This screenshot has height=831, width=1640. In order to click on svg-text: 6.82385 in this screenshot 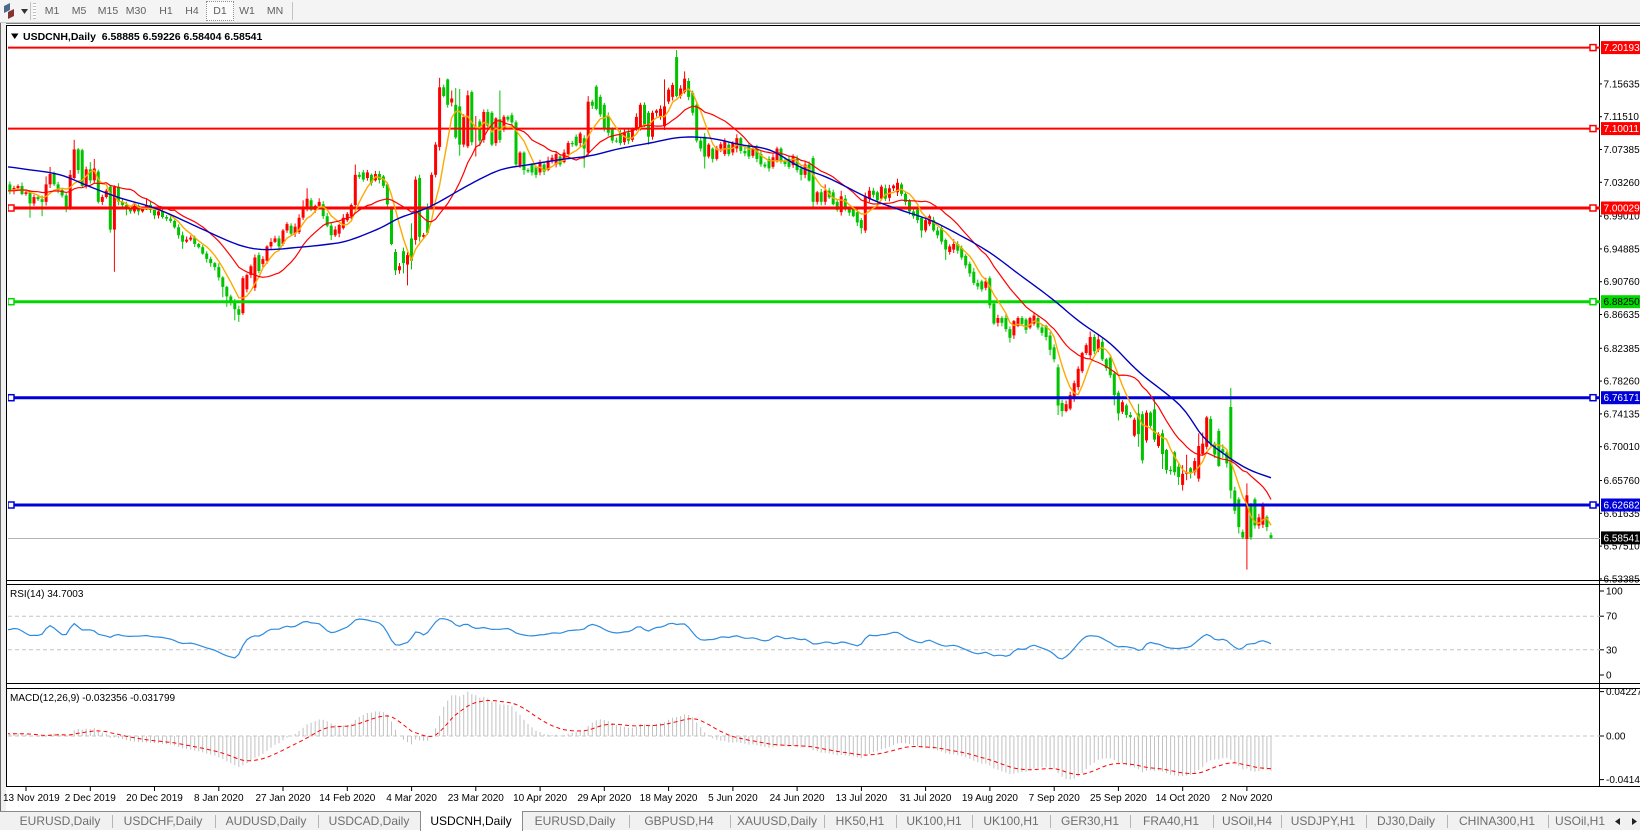, I will do `click(1622, 349)`.